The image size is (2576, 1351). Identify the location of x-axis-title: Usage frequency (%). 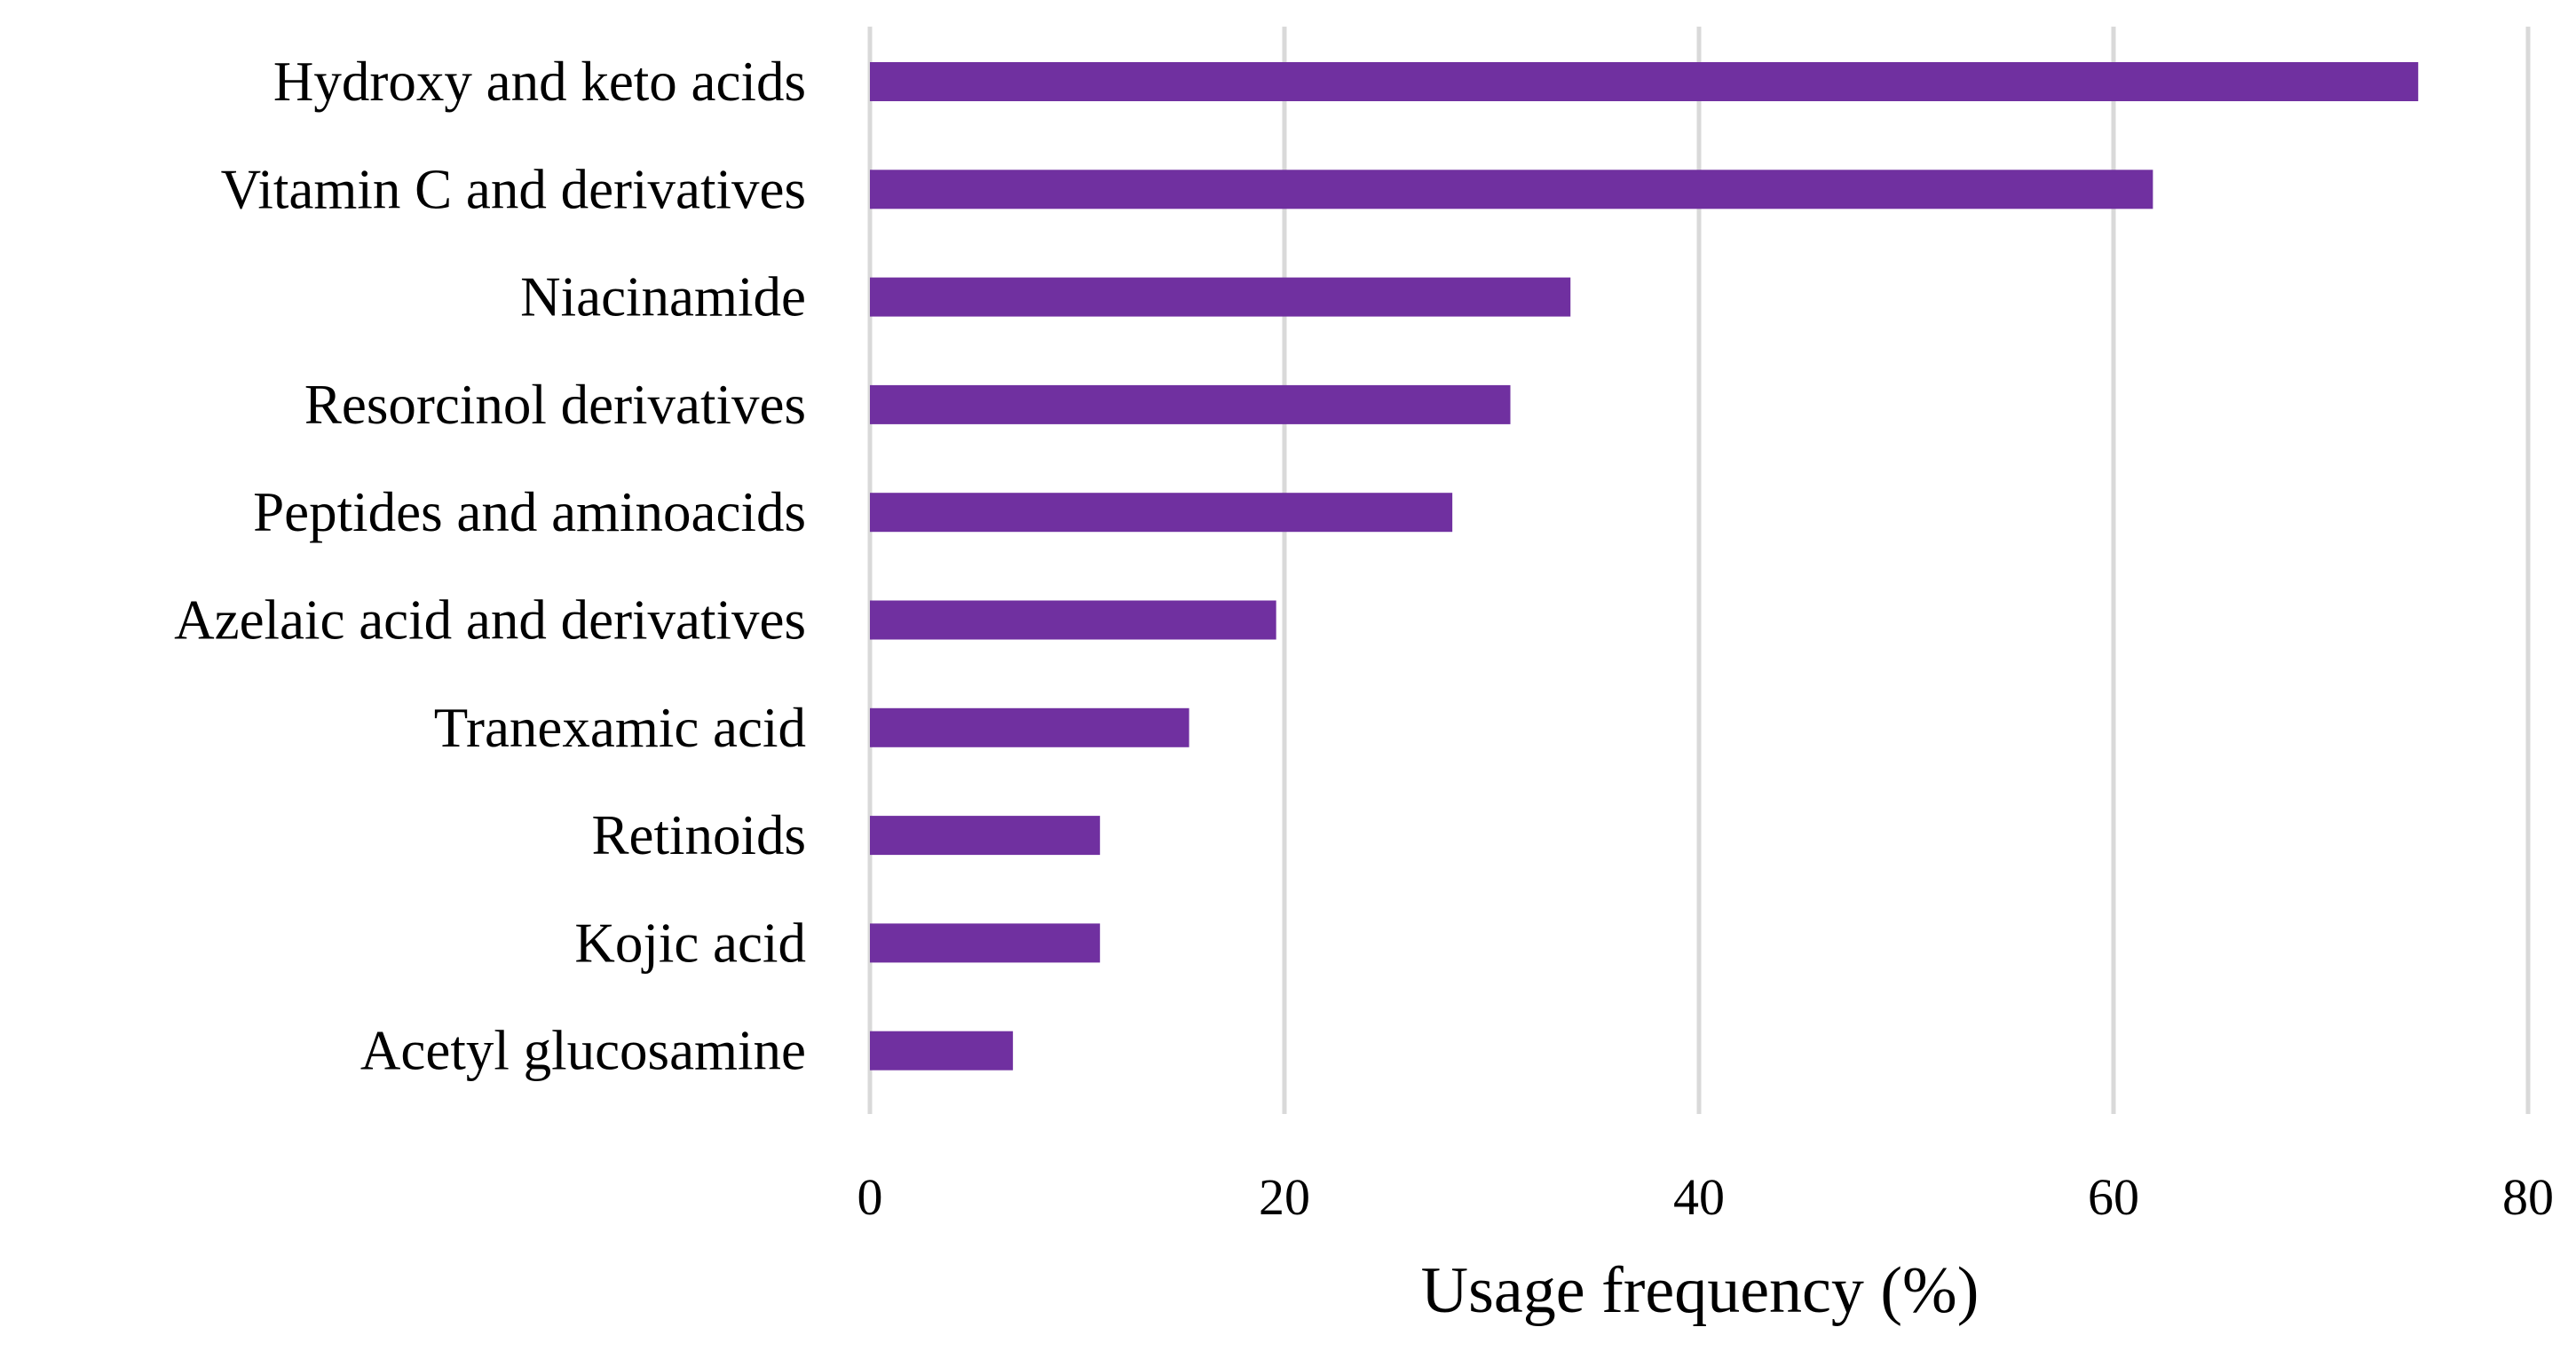
(1700, 1290).